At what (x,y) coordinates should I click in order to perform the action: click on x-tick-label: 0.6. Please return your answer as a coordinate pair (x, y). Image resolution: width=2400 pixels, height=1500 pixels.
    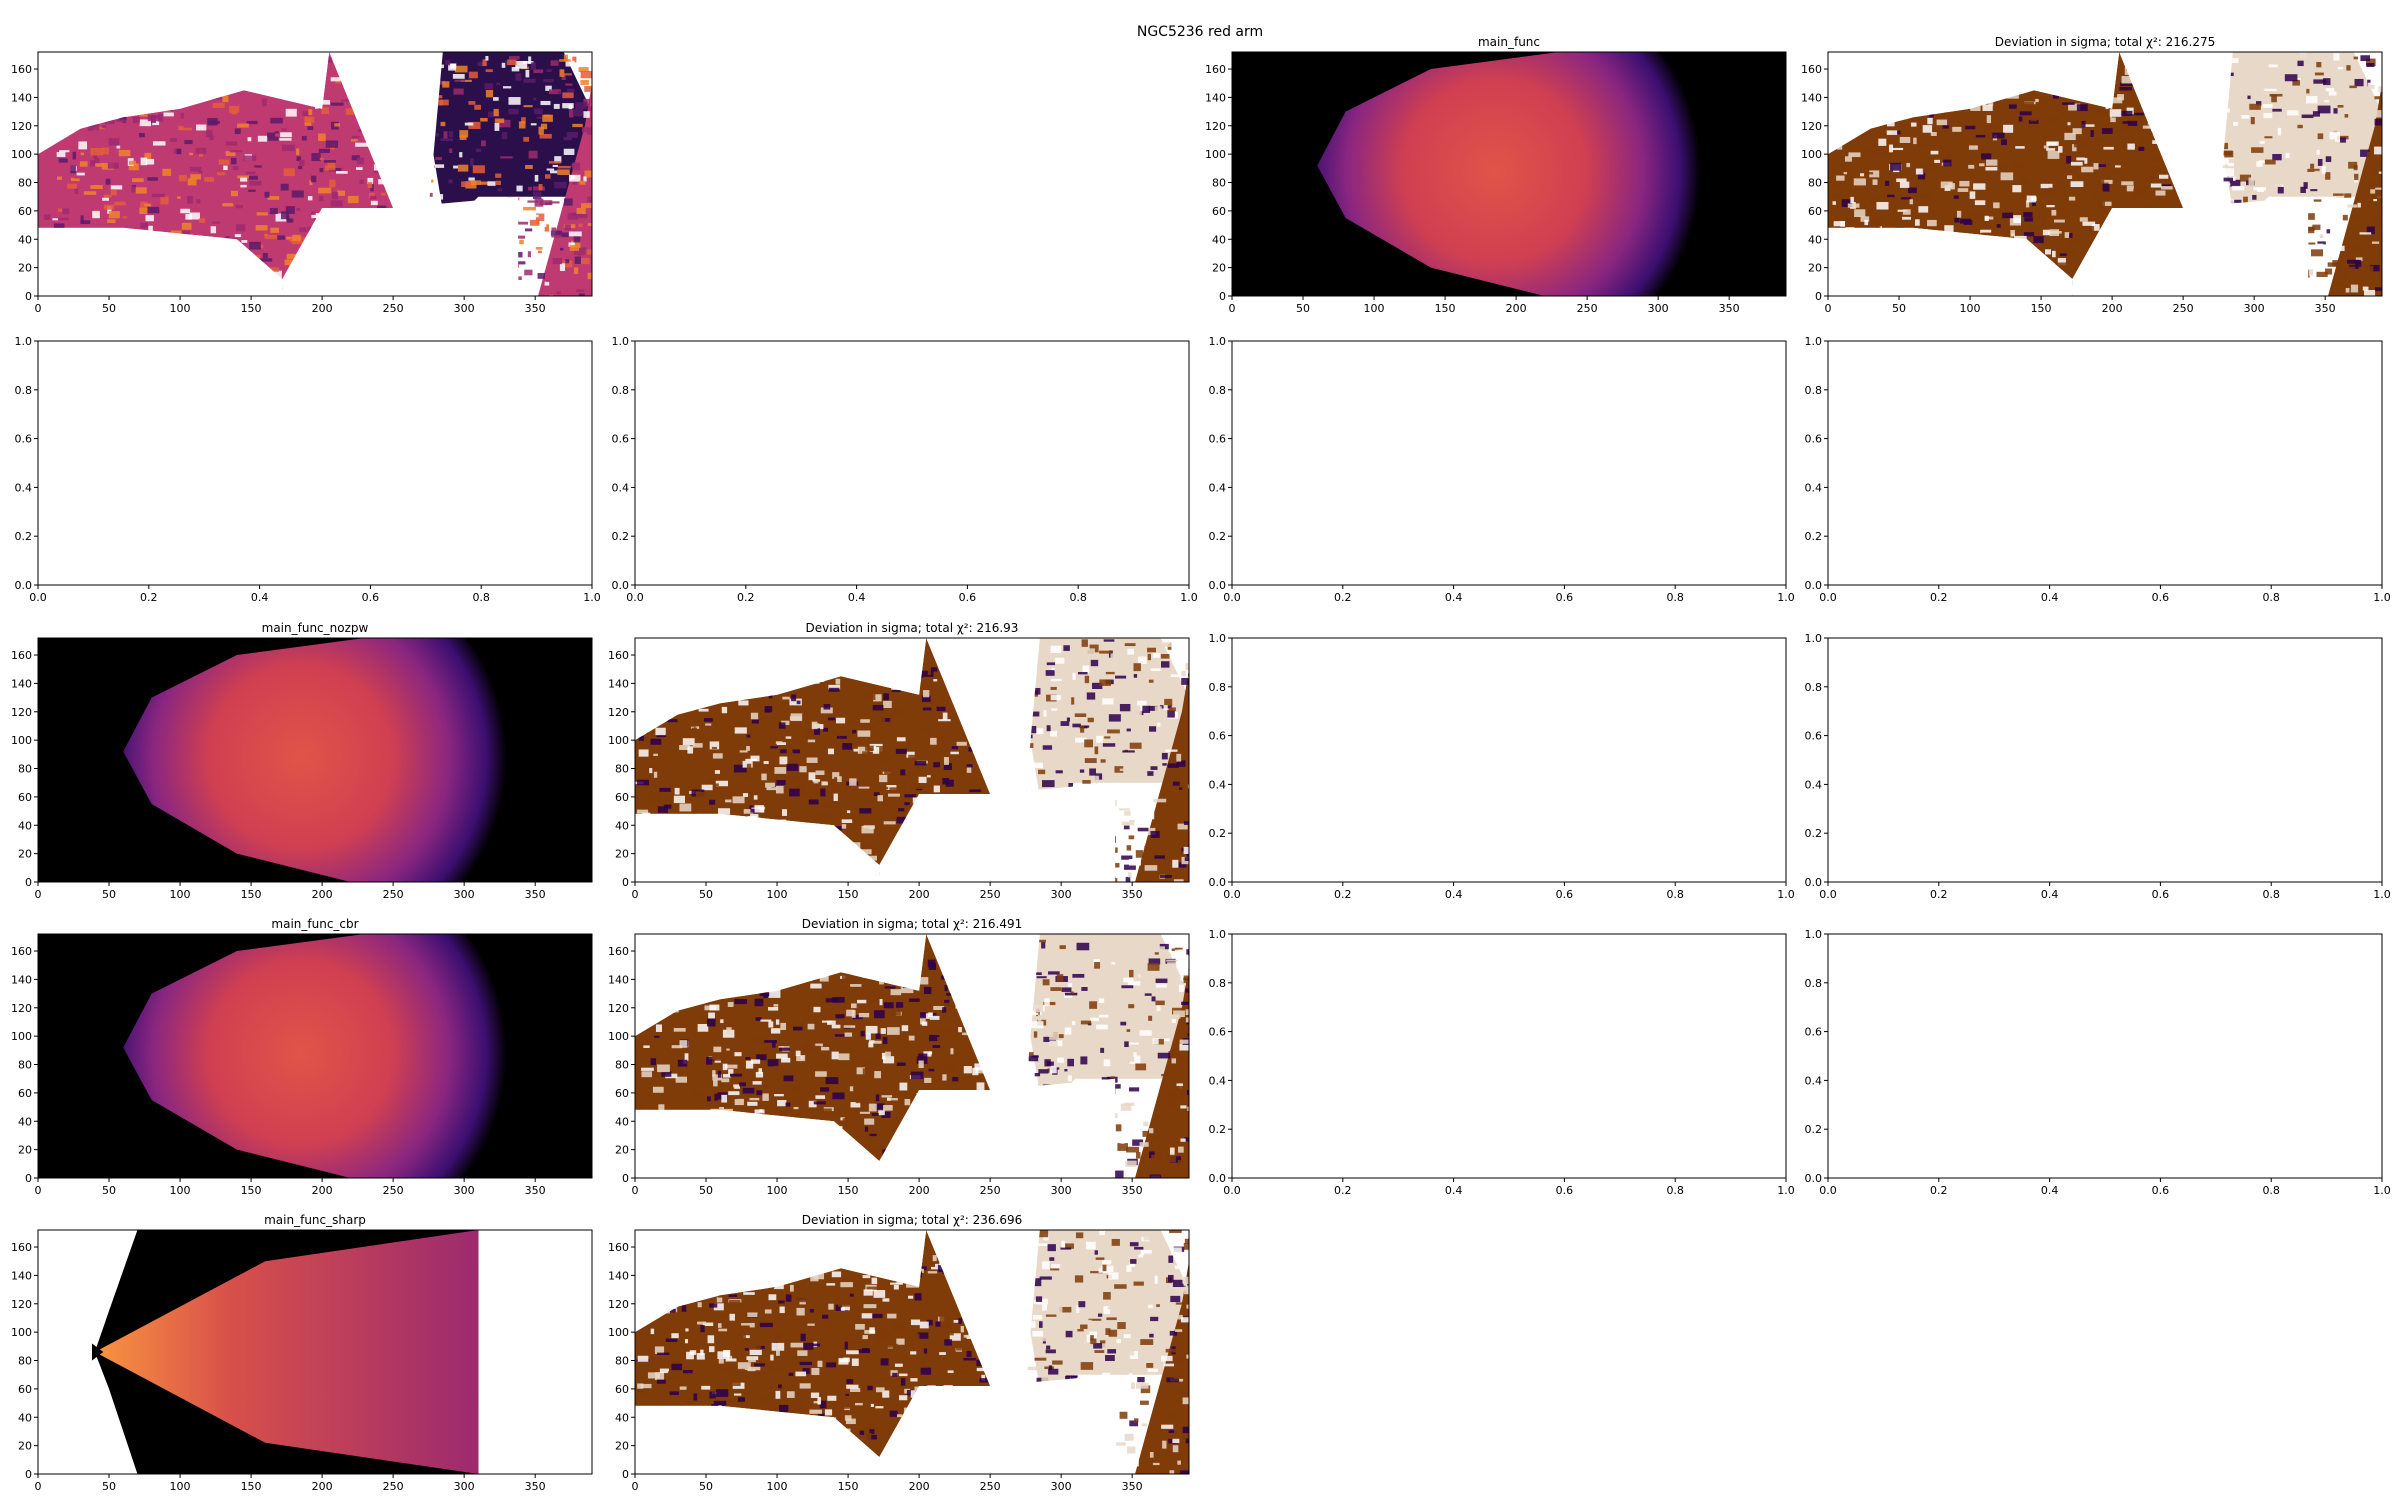
    Looking at the image, I should click on (2161, 894).